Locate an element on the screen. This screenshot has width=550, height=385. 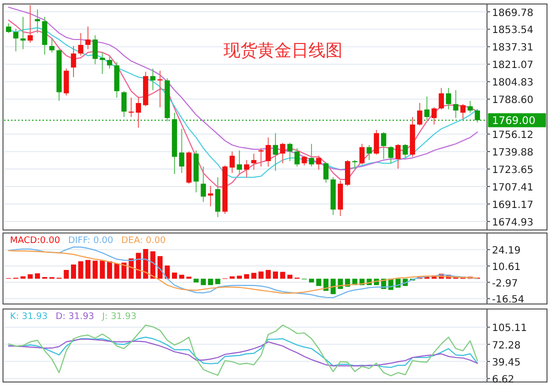
series-label: J: 31.93 is located at coordinates (118, 317).